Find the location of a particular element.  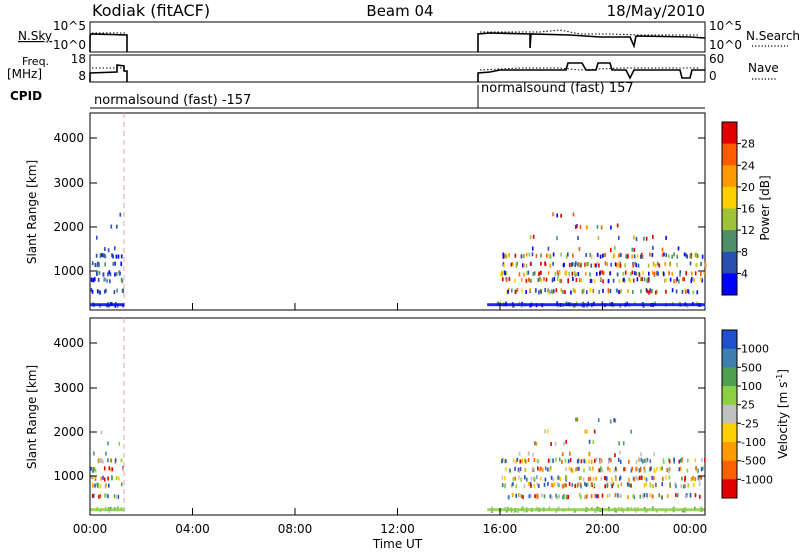

power-colorbar-tick-label: 4 is located at coordinates (744, 273).